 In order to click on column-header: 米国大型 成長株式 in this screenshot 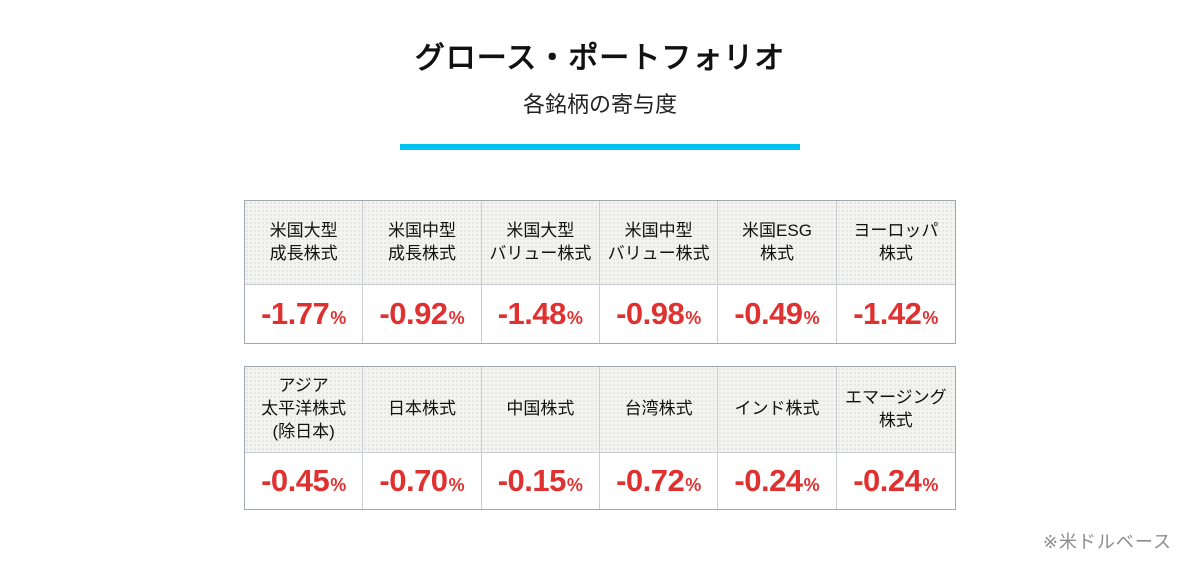, I will do `click(304, 243)`.